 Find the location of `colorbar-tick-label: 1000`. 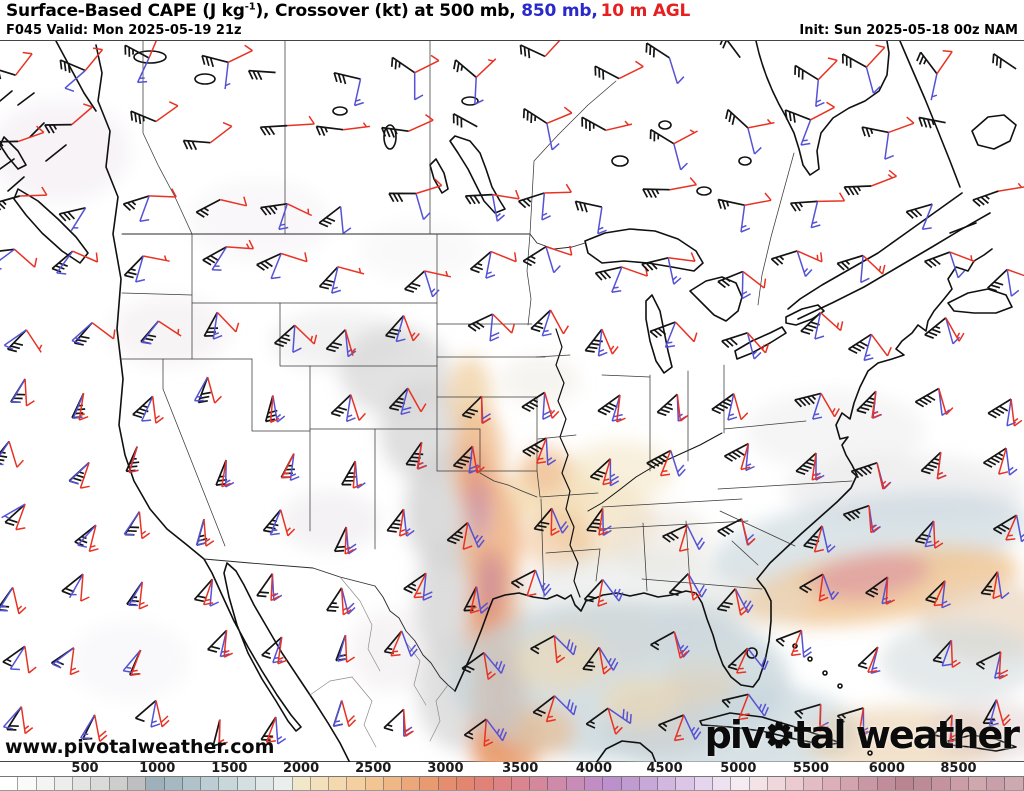

colorbar-tick-label: 1000 is located at coordinates (157, 768).